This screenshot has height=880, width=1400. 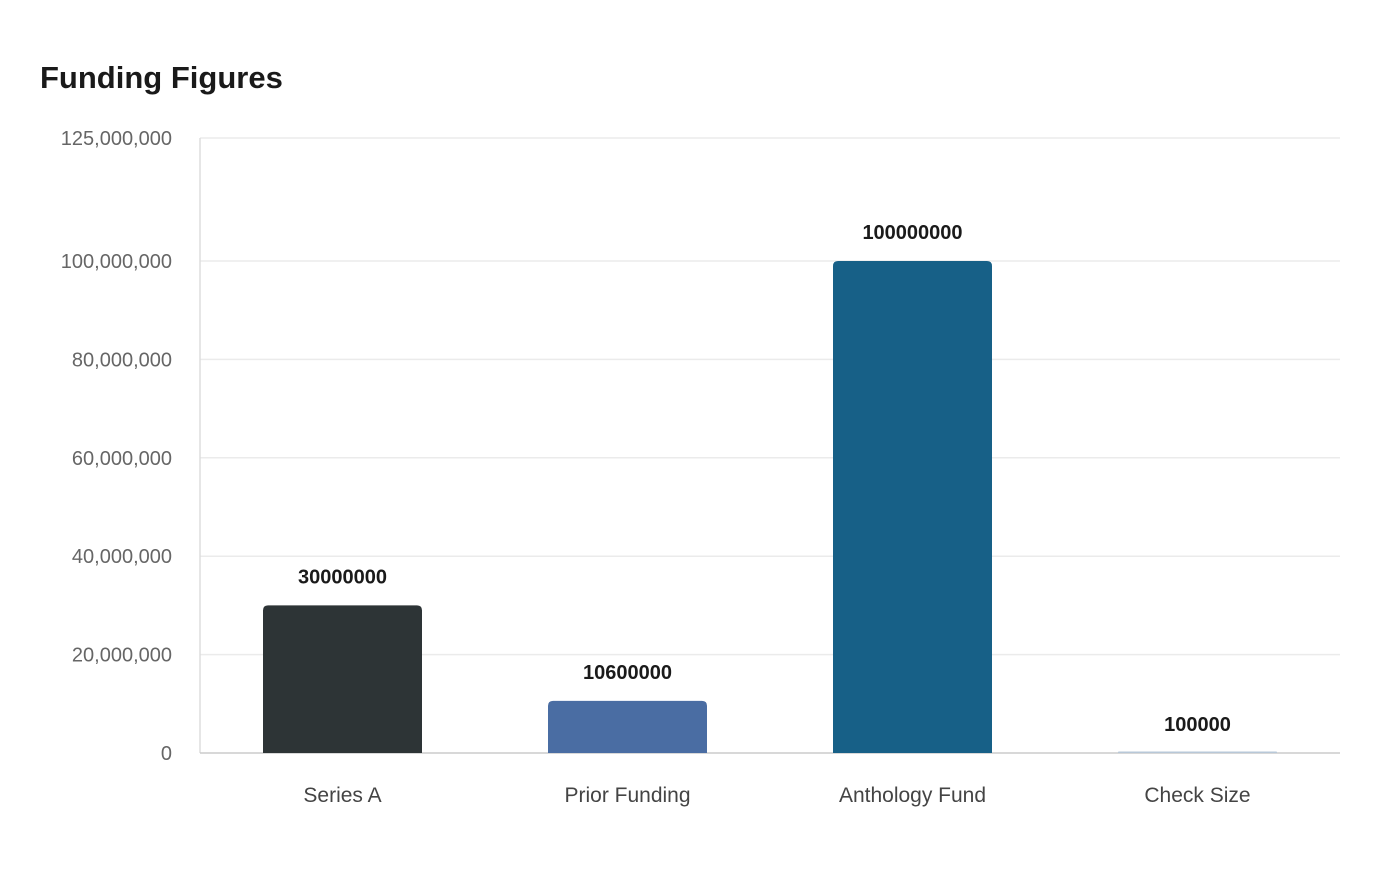 What do you see at coordinates (627, 795) in the screenshot?
I see `x-category-label: Prior Funding` at bounding box center [627, 795].